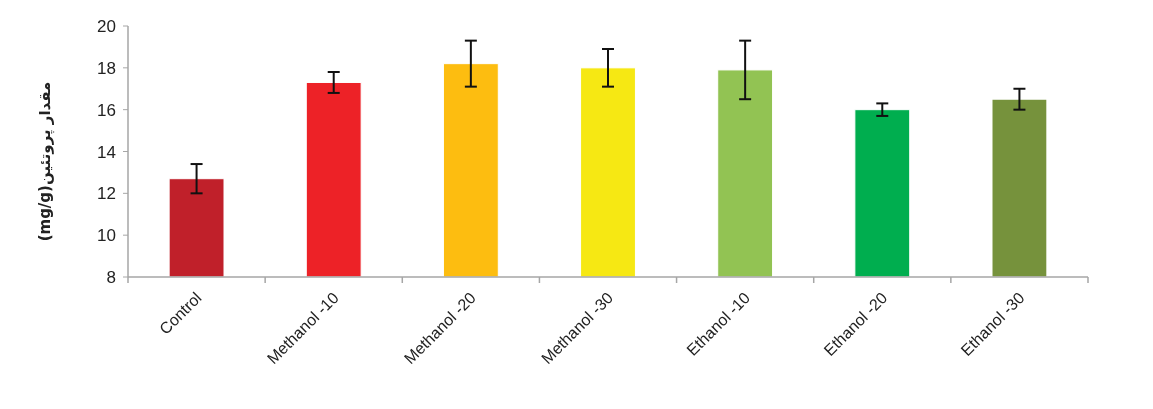  I want to click on y-tick-label: 12, so click(106, 194).